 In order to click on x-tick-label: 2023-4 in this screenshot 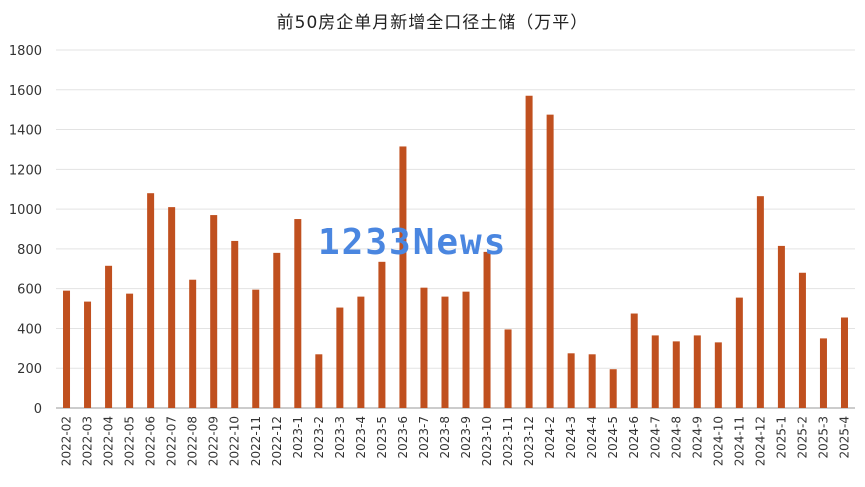, I will do `click(361, 437)`.